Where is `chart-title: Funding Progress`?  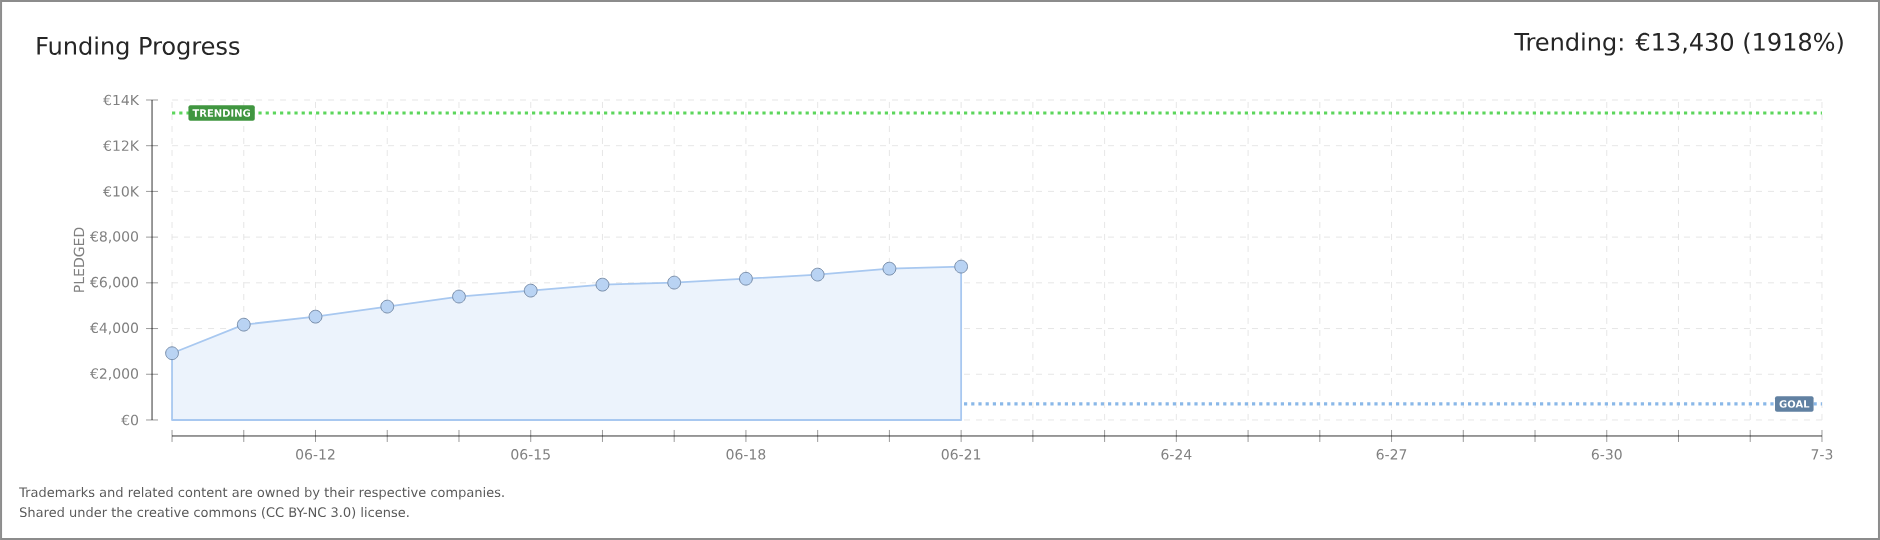 chart-title: Funding Progress is located at coordinates (138, 48).